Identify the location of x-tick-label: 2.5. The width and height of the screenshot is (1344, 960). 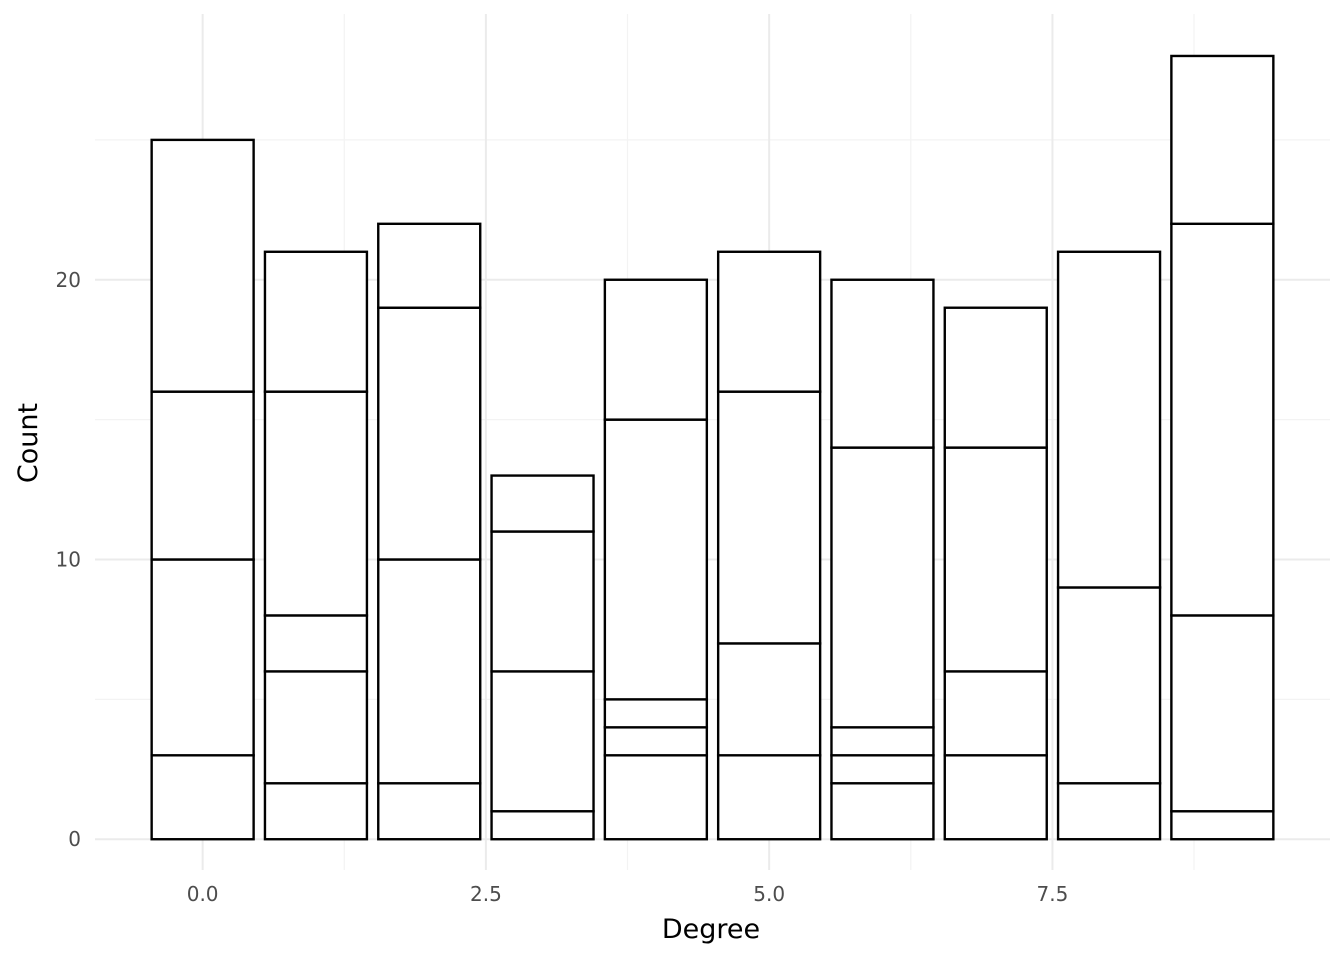
(486, 894).